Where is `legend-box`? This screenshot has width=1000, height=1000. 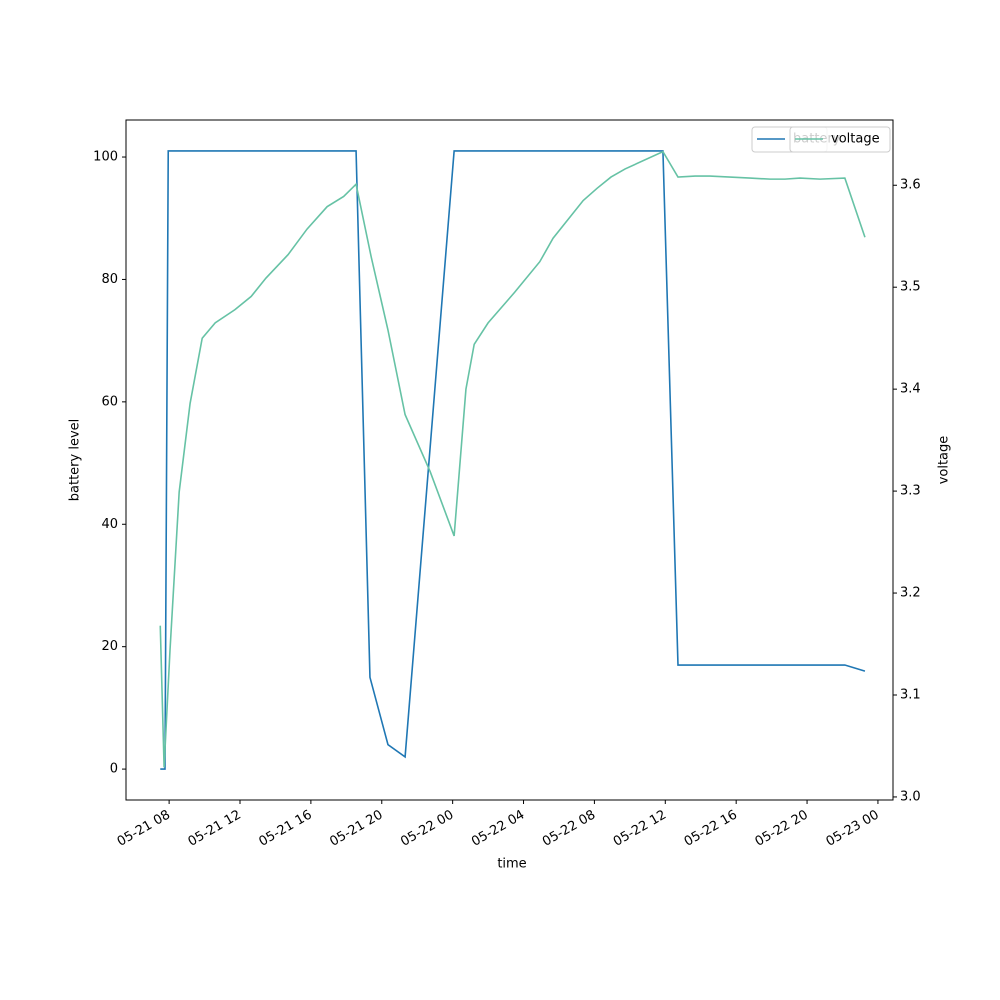 legend-box is located at coordinates (840, 139).